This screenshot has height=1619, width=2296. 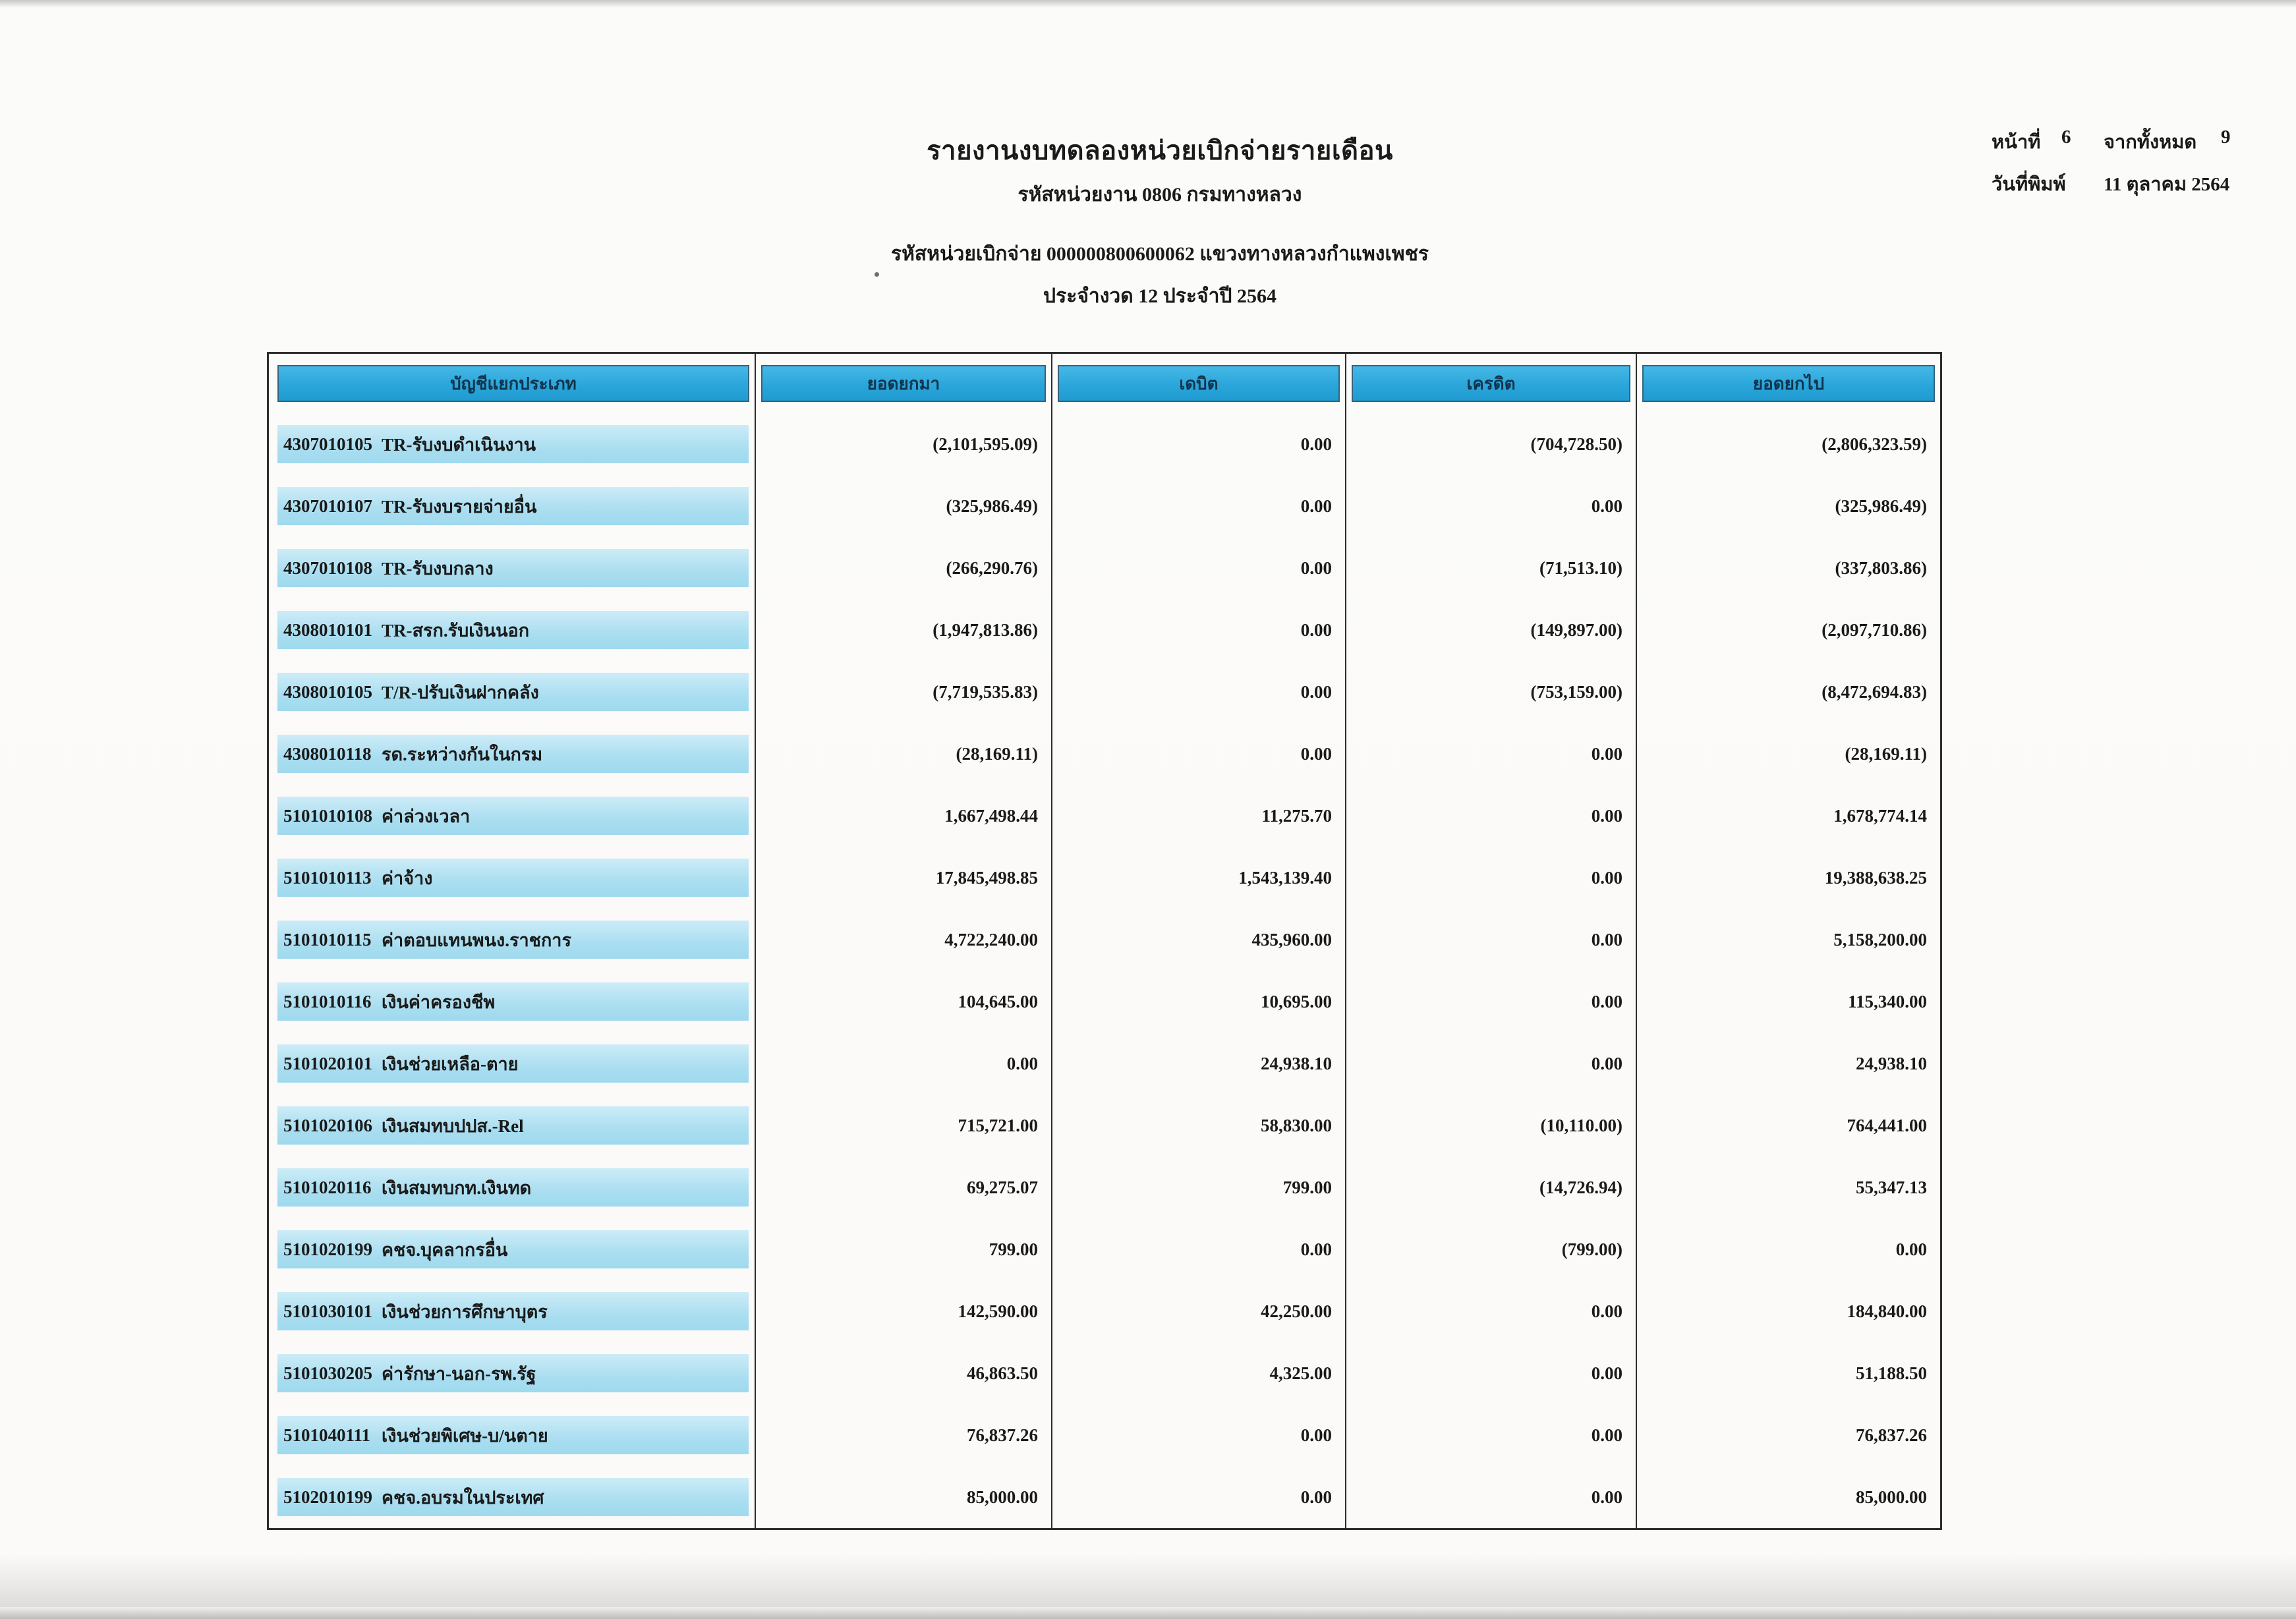 I want to click on account-cell: 5101030205 ค่ารักษา-นอก-รพ.รัฐ, so click(x=512, y=1373).